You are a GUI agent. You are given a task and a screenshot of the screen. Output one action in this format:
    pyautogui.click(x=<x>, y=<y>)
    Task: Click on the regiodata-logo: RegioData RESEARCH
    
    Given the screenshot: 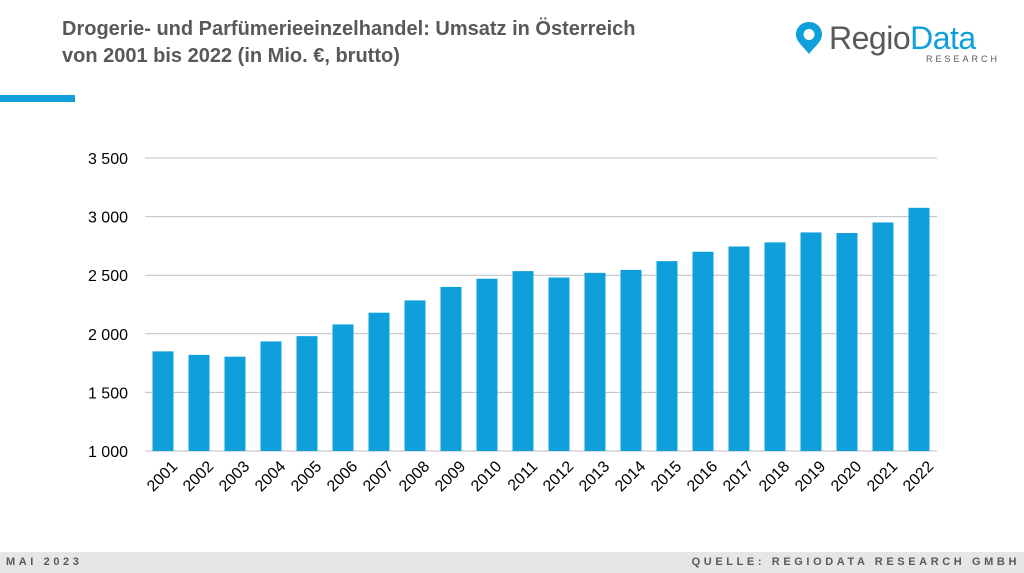 What is the action you would take?
    pyautogui.click(x=900, y=43)
    